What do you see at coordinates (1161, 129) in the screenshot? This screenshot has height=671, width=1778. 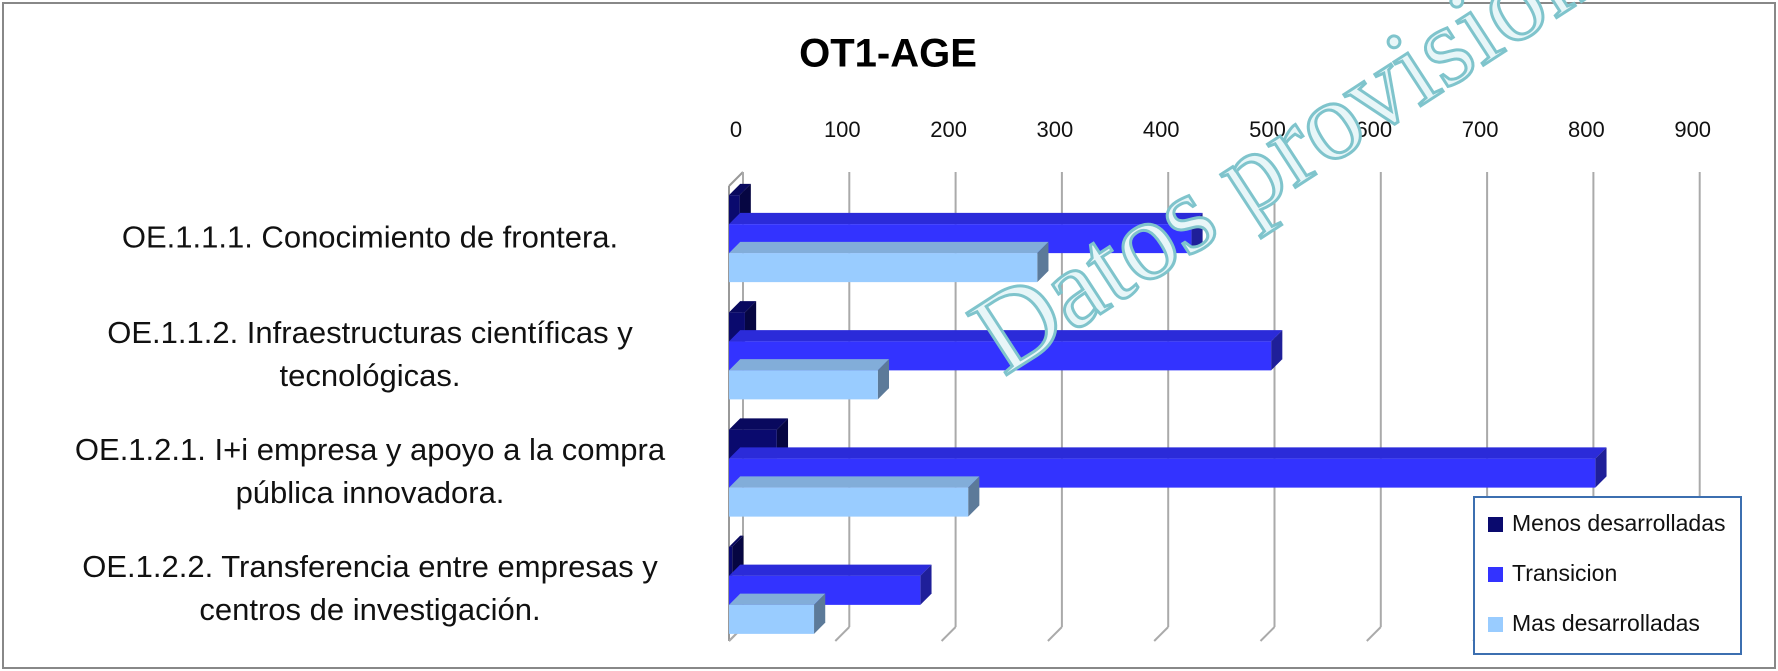 I see `x-tick-label: 400` at bounding box center [1161, 129].